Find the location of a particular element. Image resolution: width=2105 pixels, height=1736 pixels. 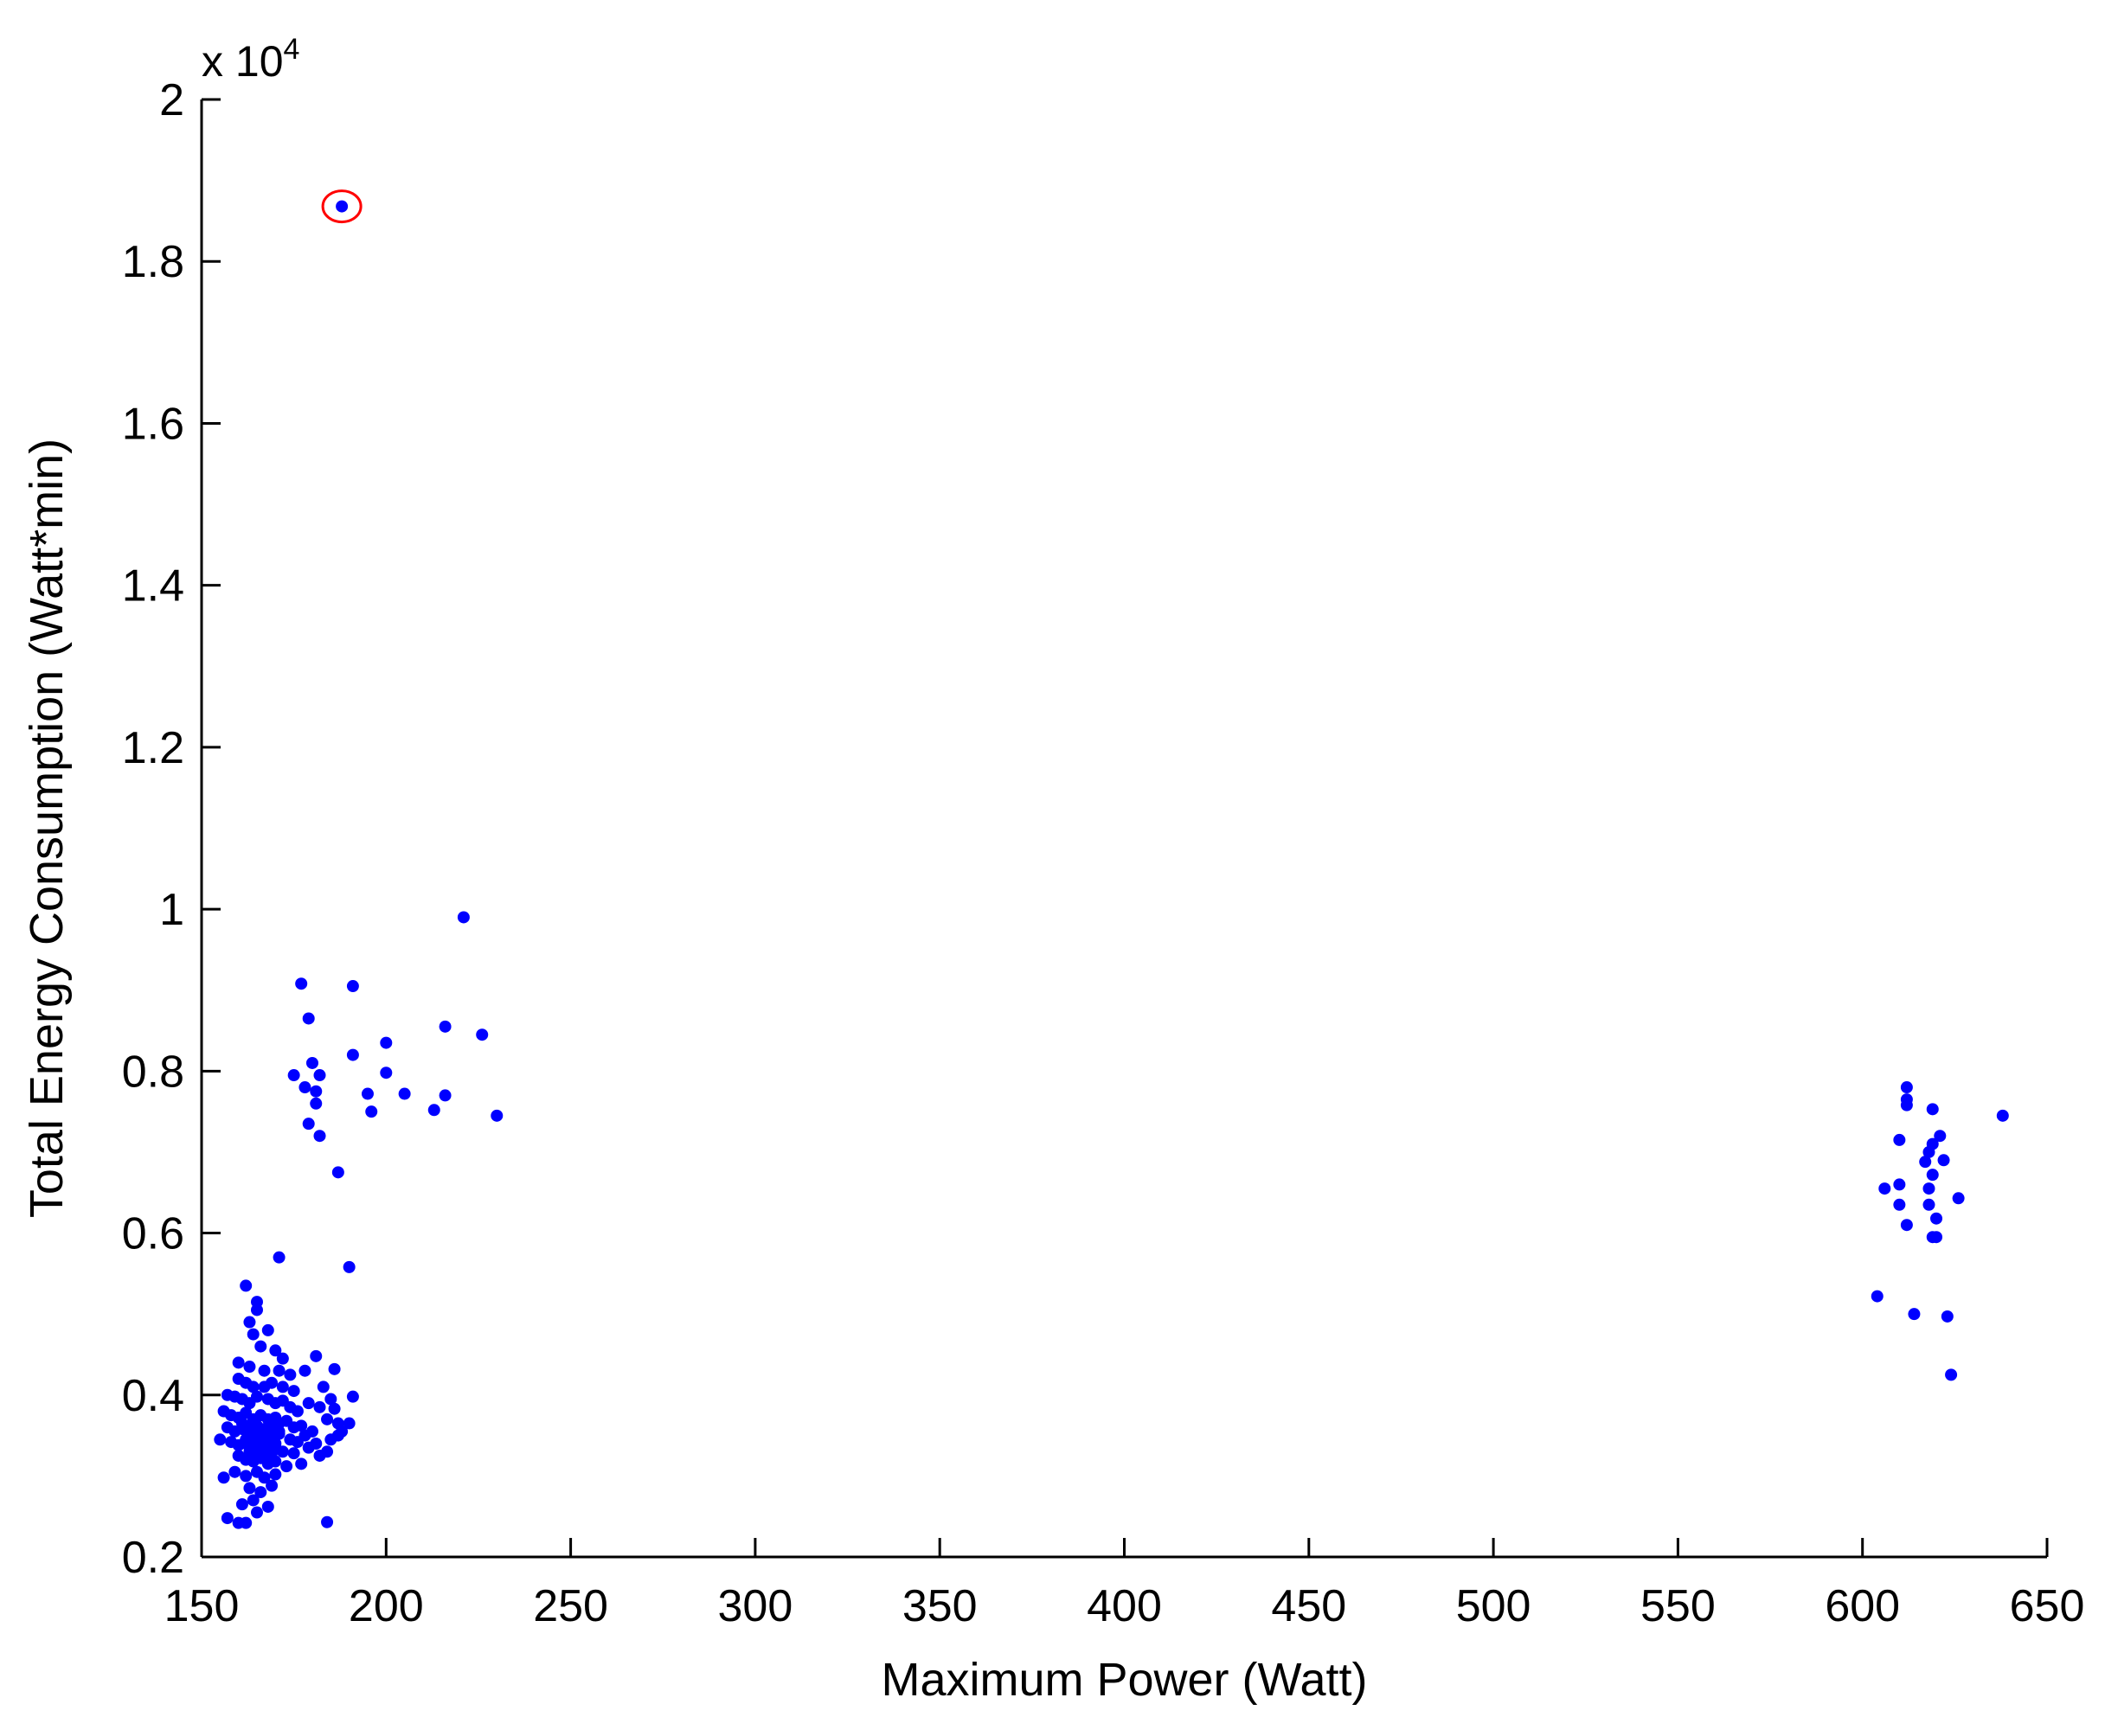

x-axis: 150 200 250 300 350 400 450 500 550 600 650 is located at coordinates (1124, 1584).